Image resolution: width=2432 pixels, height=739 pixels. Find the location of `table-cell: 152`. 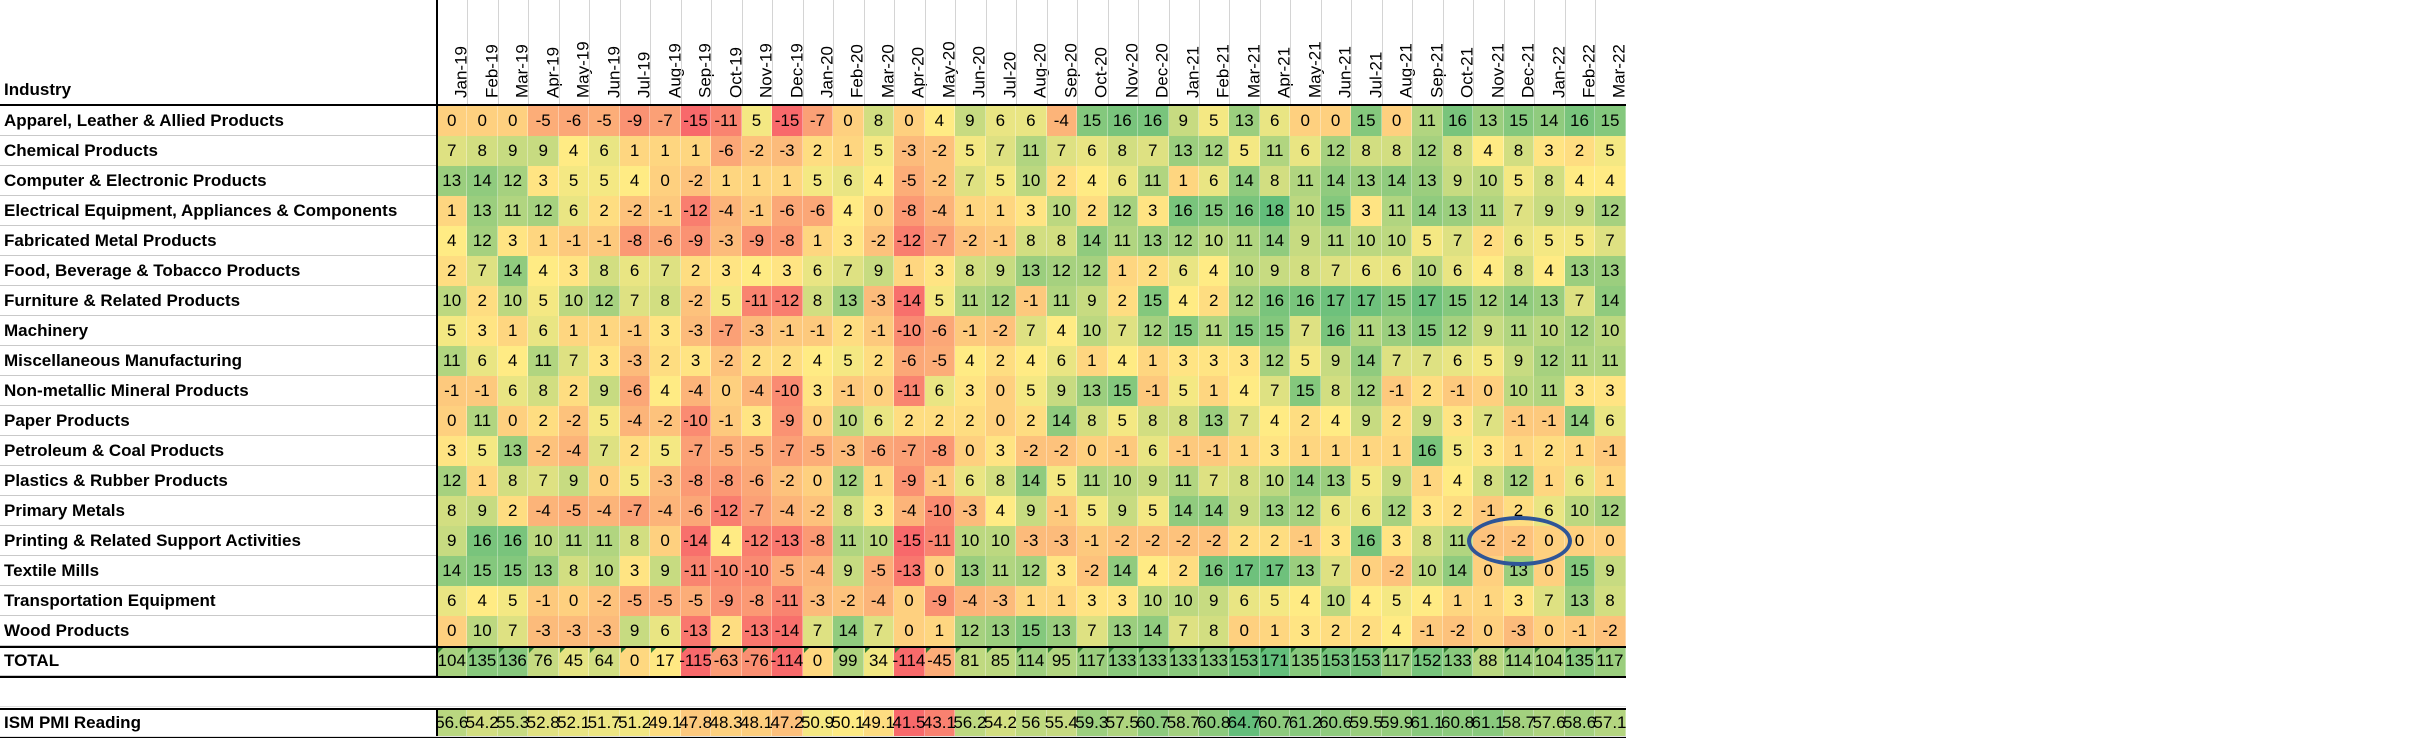

table-cell: 152 is located at coordinates (1427, 661).